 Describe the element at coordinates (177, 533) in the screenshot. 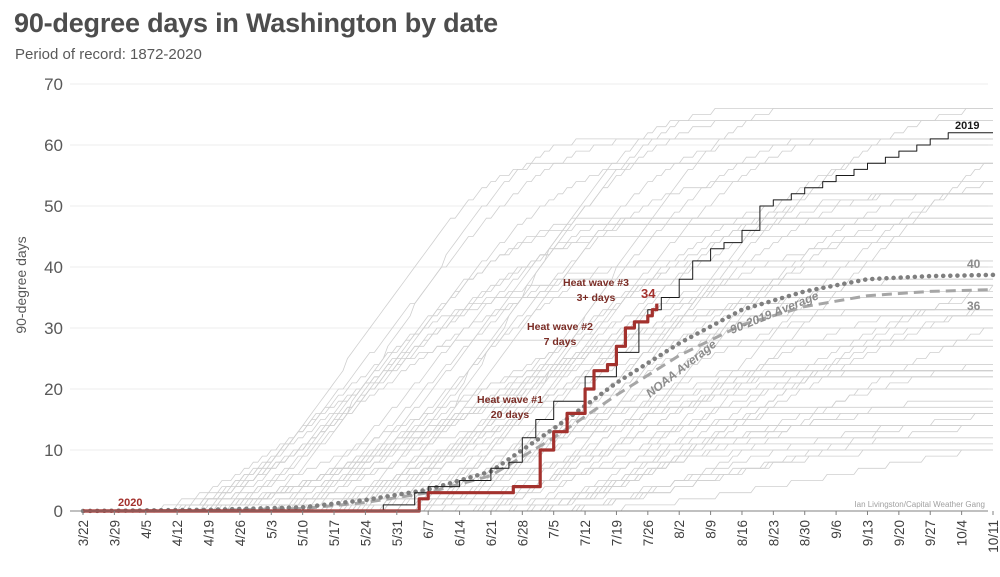

I see `x-tick-label: 4/12` at that location.